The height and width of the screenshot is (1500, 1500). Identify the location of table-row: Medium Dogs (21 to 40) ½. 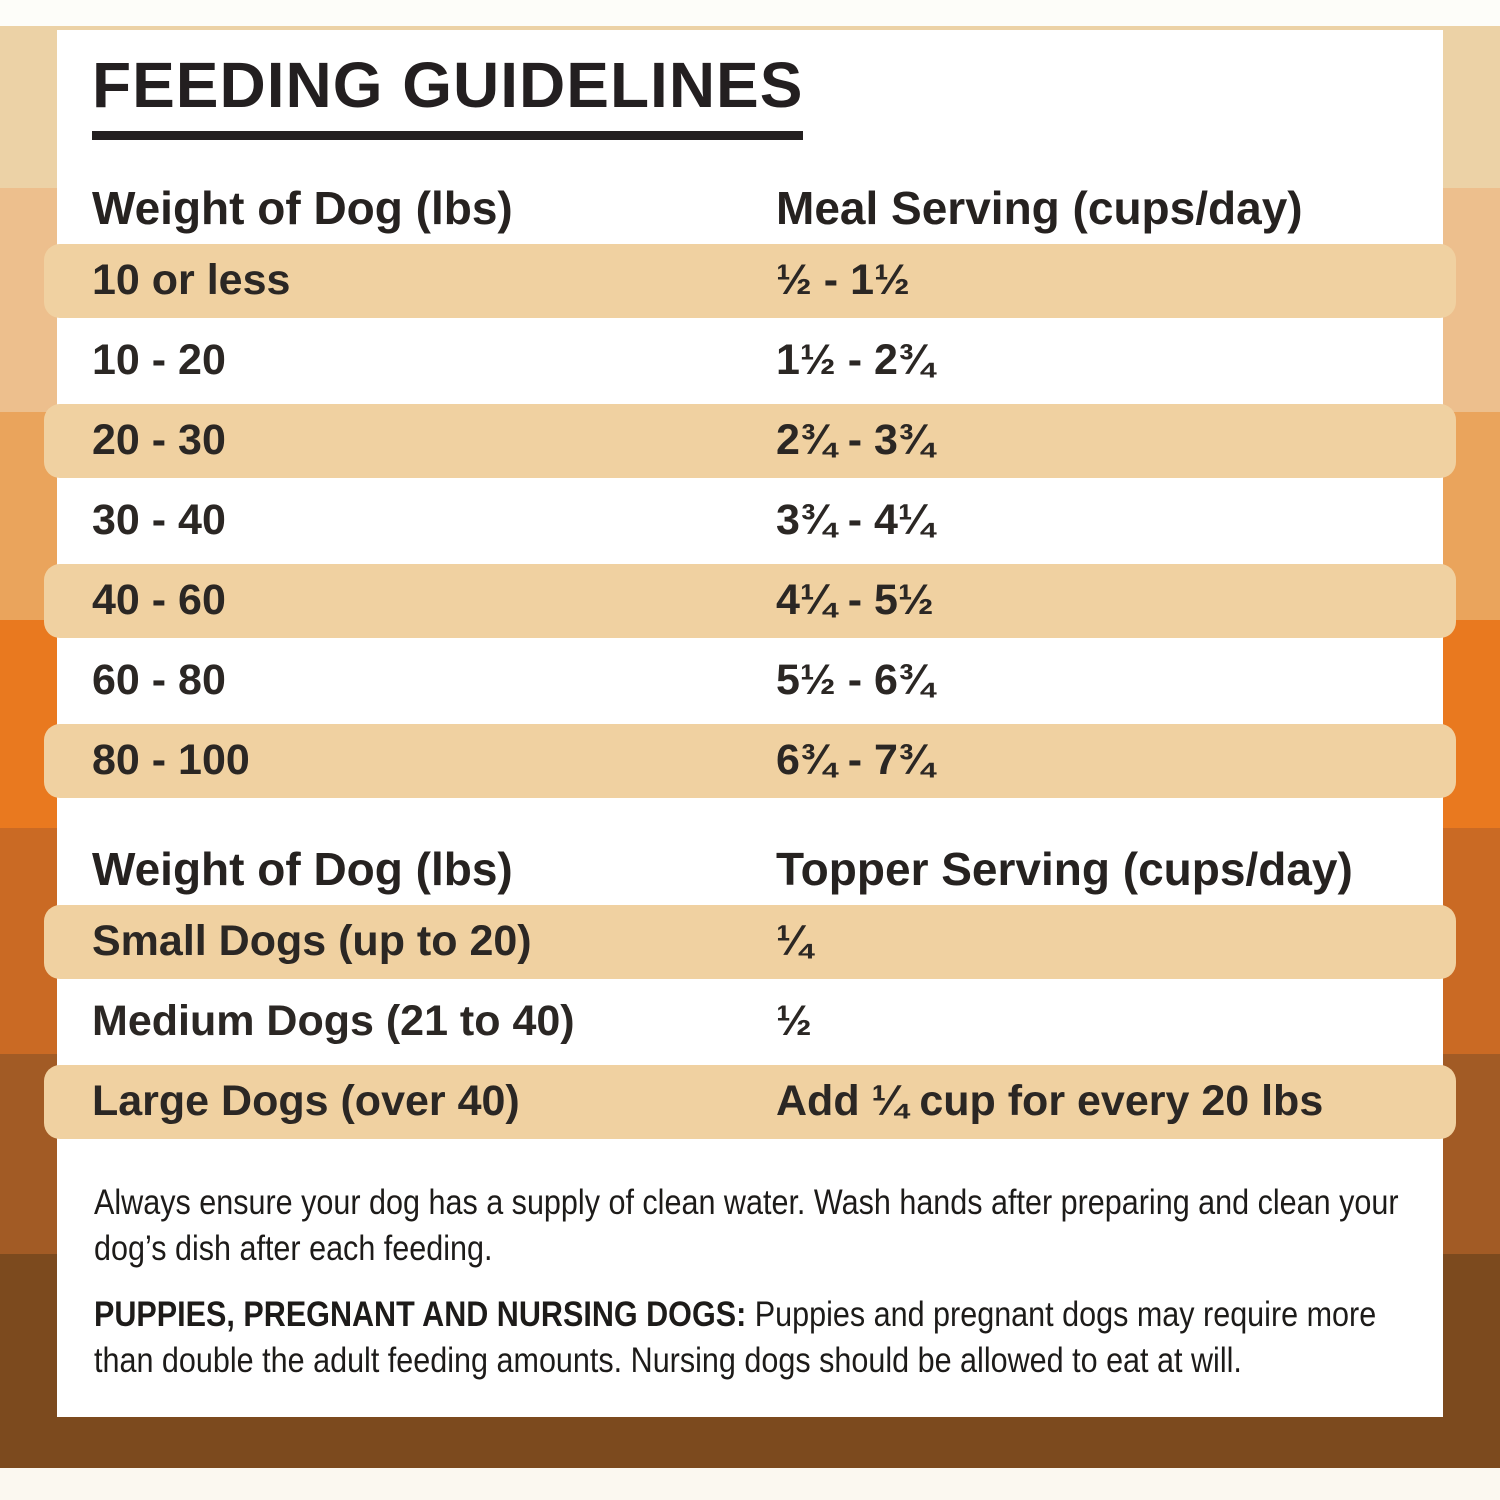
(750, 1022).